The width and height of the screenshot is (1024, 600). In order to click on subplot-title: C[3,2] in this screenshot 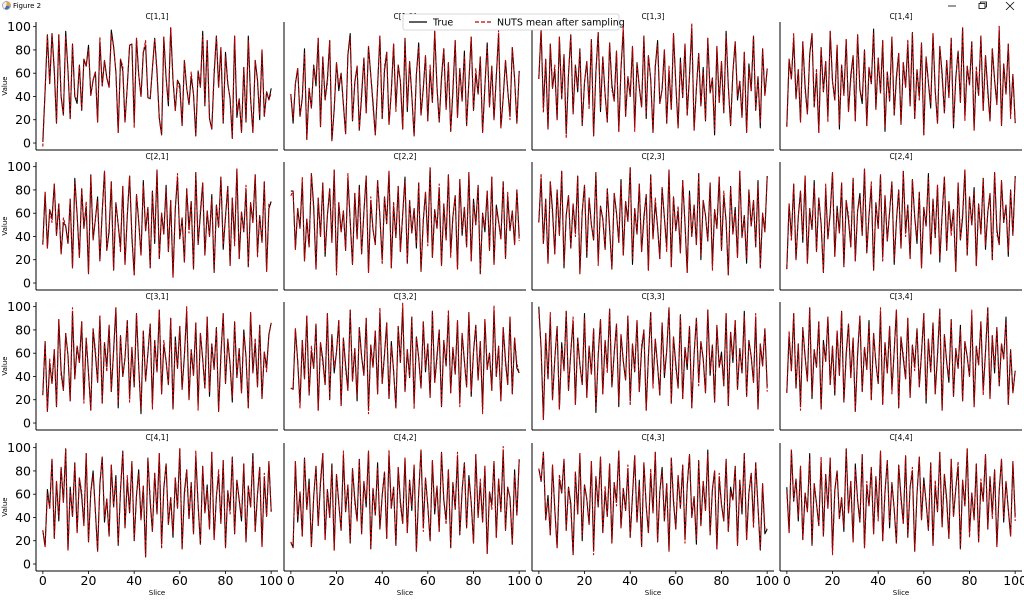, I will do `click(404, 296)`.